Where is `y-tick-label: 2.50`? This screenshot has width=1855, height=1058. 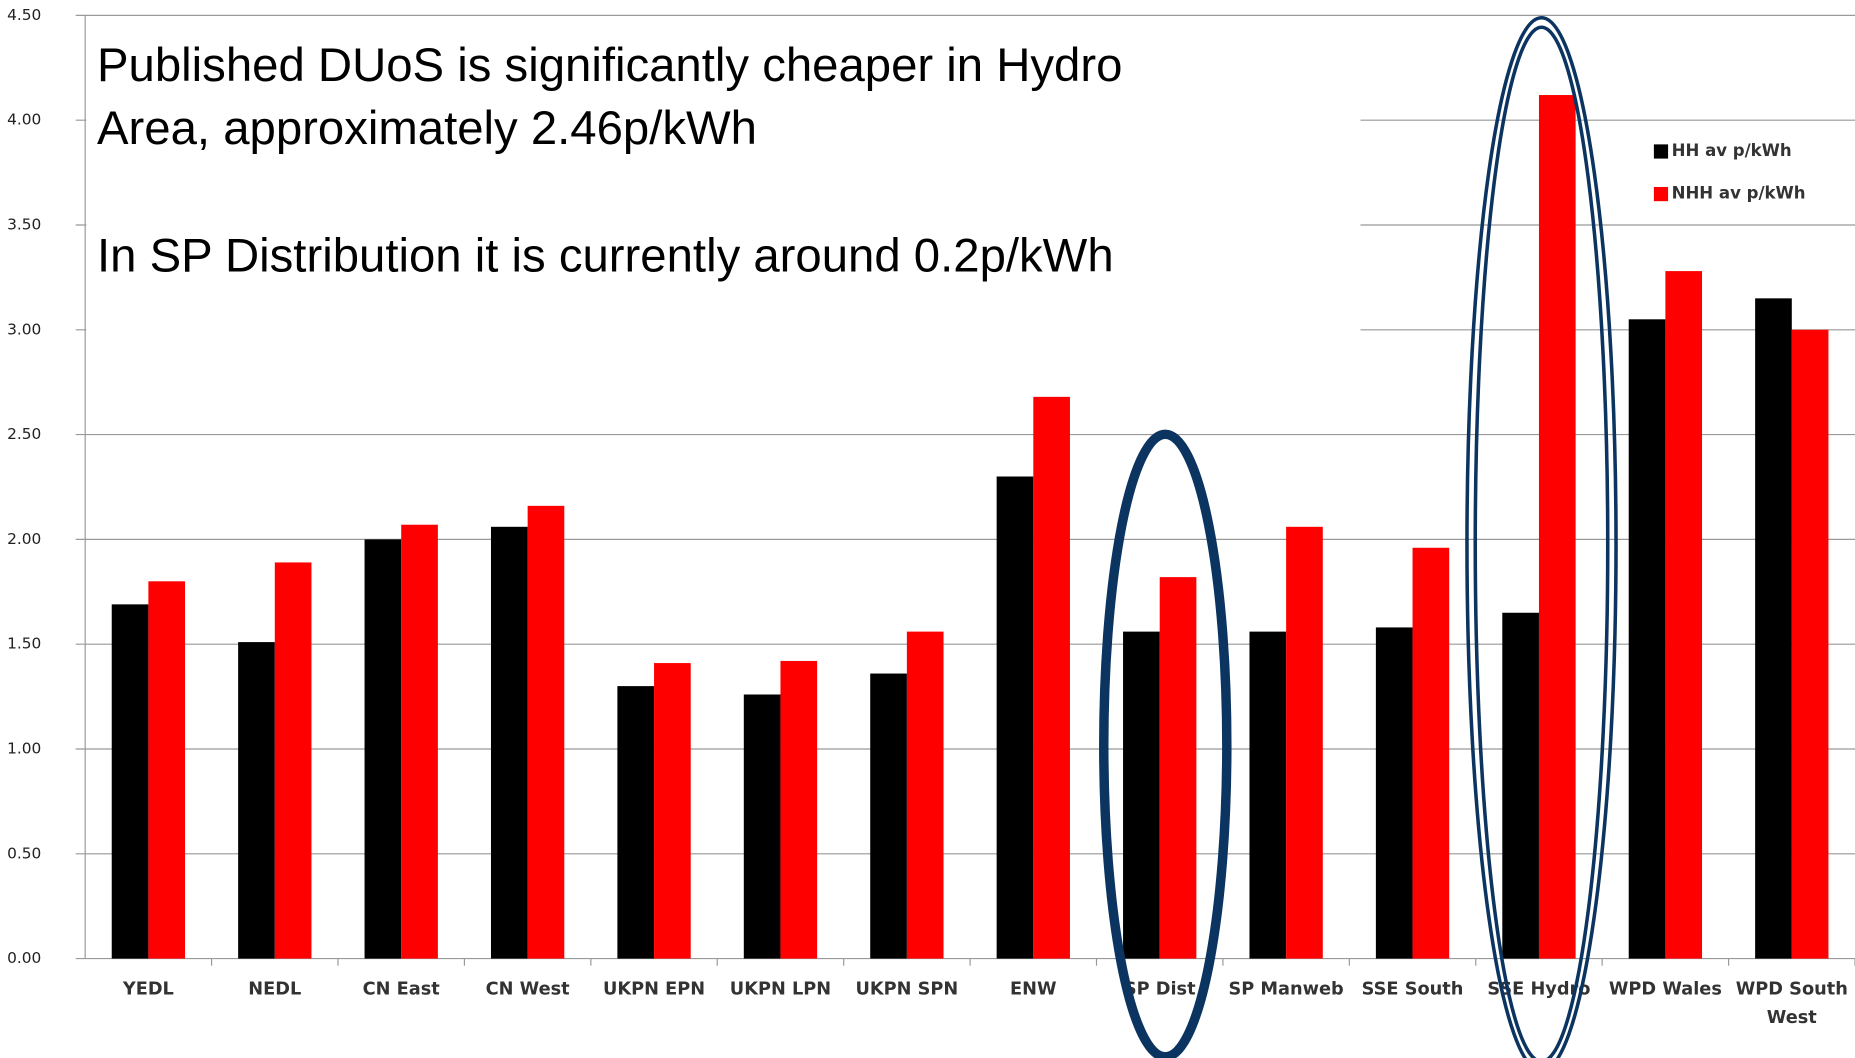 y-tick-label: 2.50 is located at coordinates (24, 434).